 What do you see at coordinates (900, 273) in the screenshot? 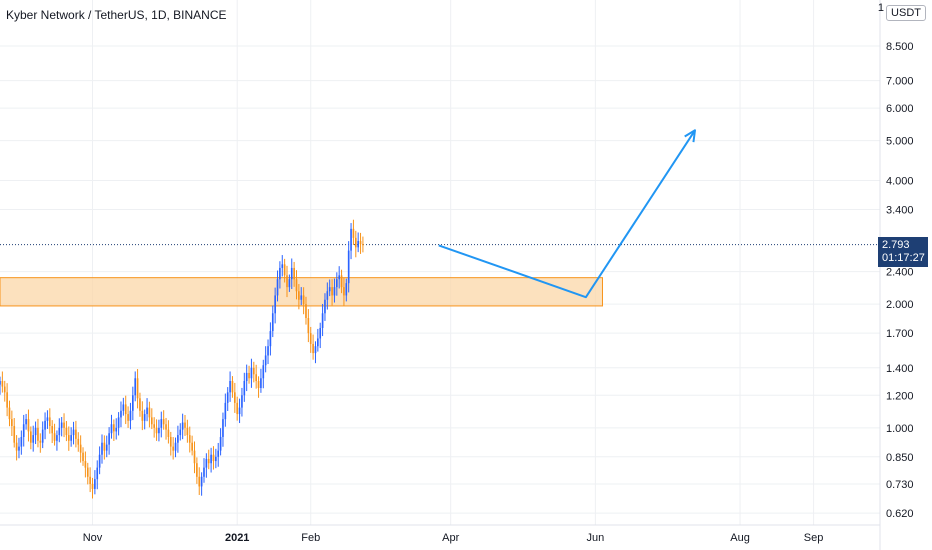
I see `price-tick-label: 2.400` at bounding box center [900, 273].